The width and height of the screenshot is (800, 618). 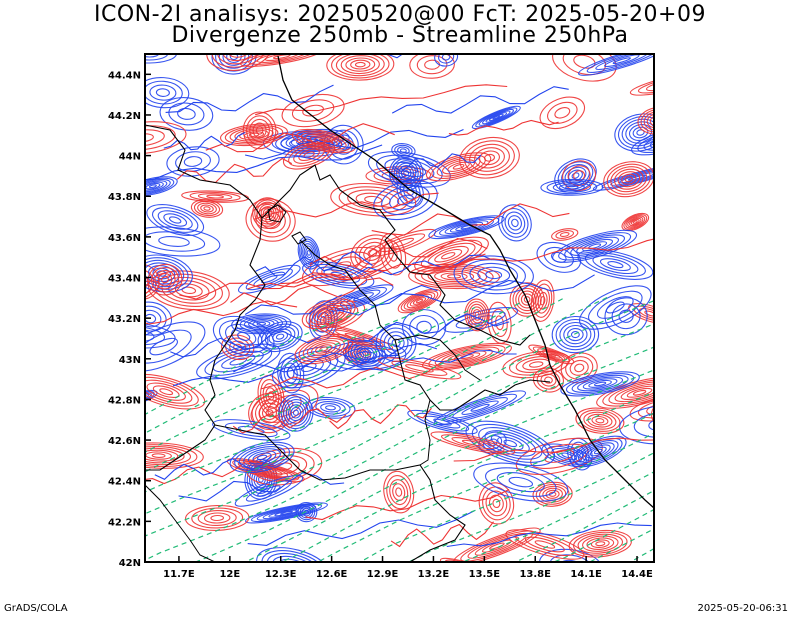 I want to click on streamline, so click(x=557, y=516).